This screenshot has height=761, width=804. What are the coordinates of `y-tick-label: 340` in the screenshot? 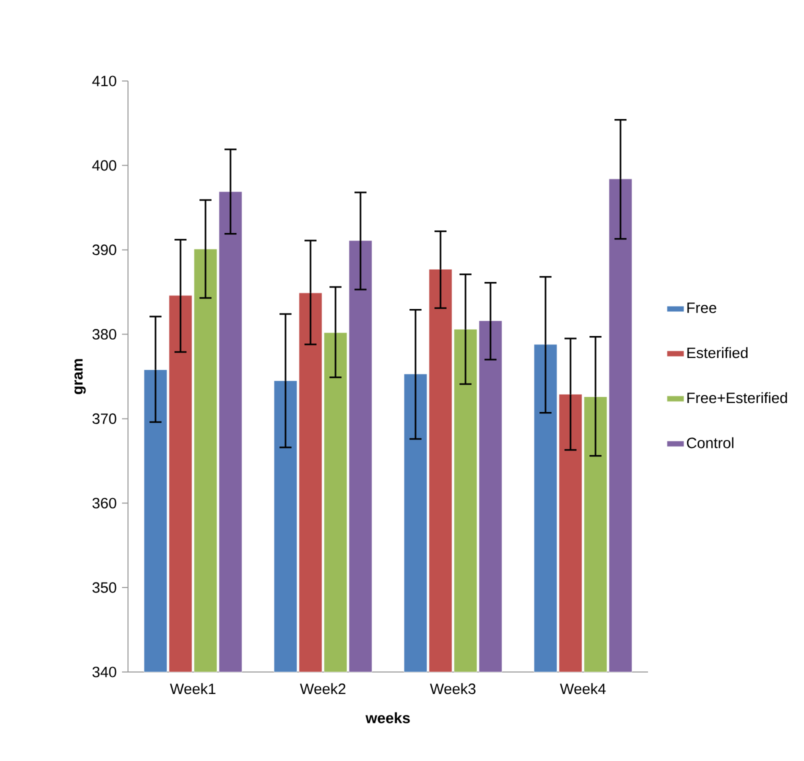 It's located at (104, 672).